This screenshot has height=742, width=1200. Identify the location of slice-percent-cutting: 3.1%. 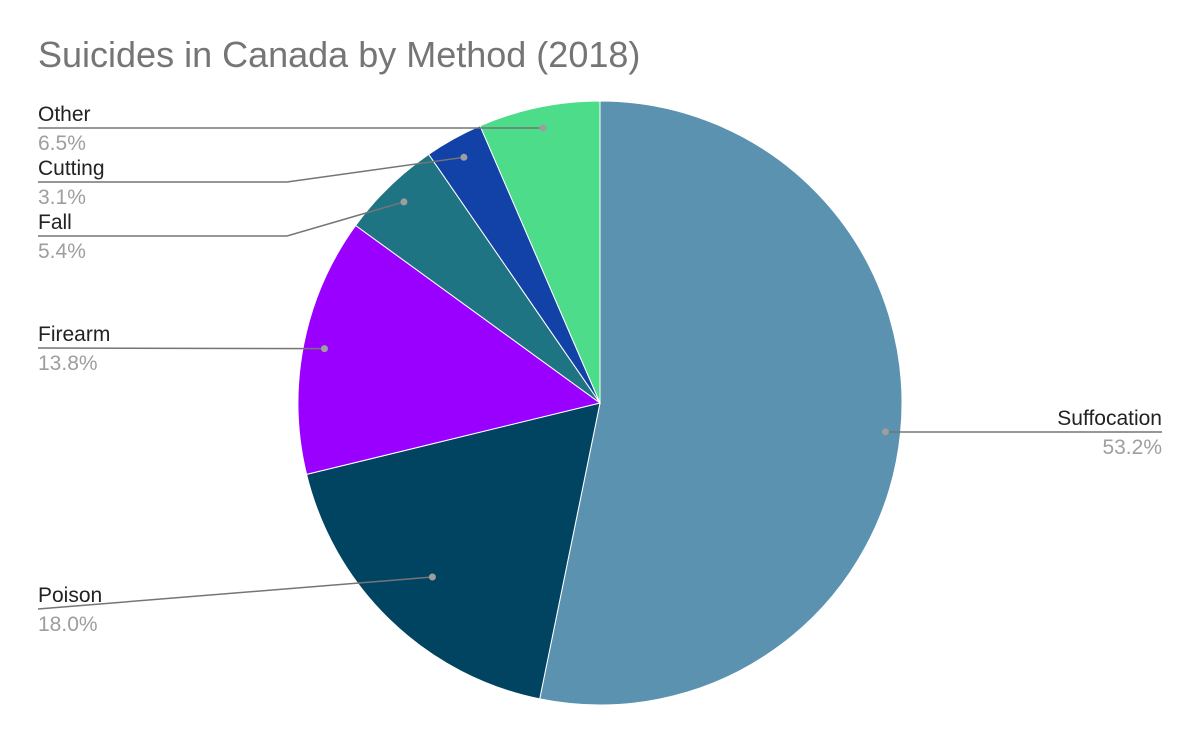
(62, 197).